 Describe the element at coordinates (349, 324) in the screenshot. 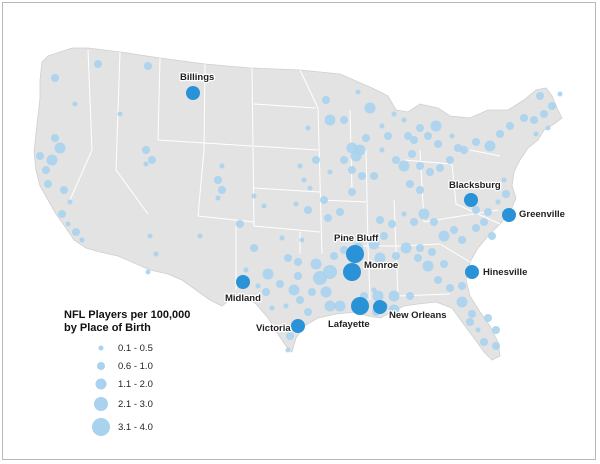

I see `city-label-lafayette: Lafayette` at that location.